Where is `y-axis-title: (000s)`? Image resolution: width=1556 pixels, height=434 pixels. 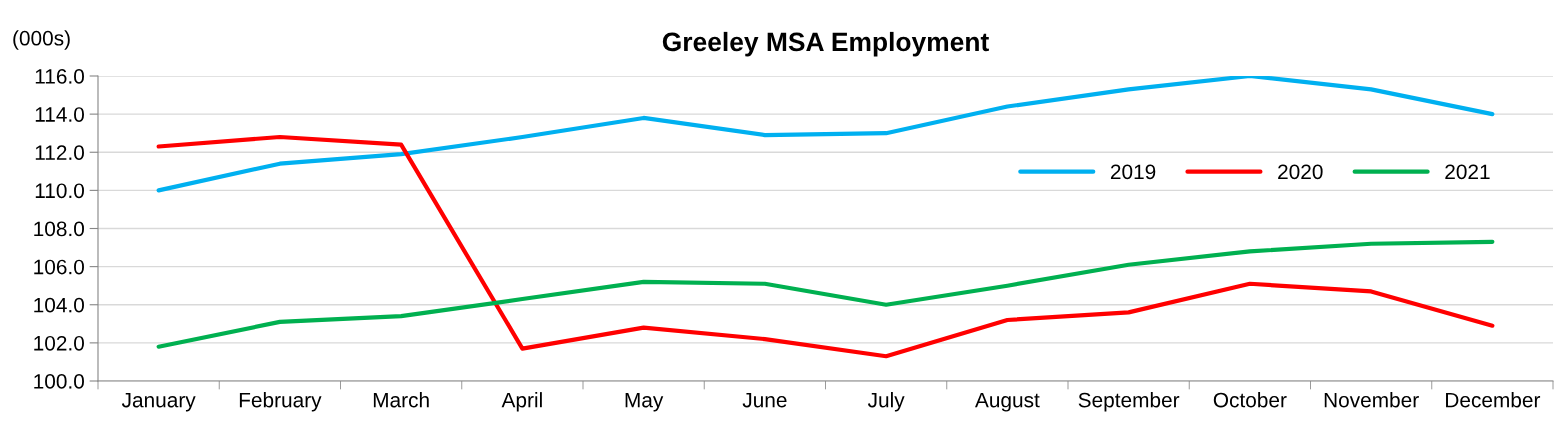
y-axis-title: (000s) is located at coordinates (41, 40).